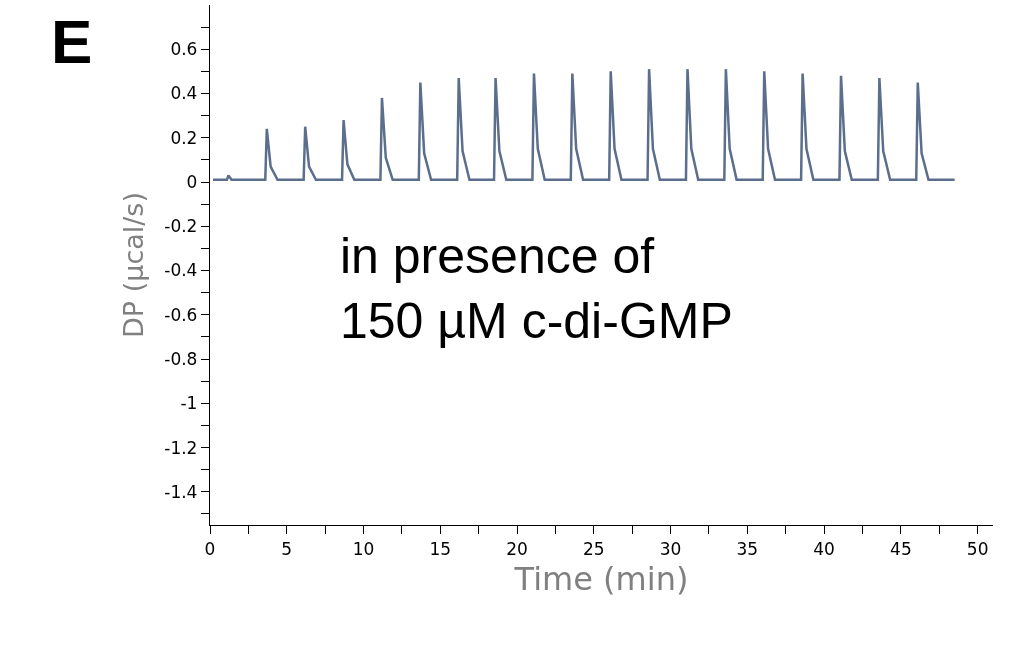 This screenshot has height=652, width=1028. Describe the element at coordinates (287, 548) in the screenshot. I see `x-tick-label: 5` at that location.